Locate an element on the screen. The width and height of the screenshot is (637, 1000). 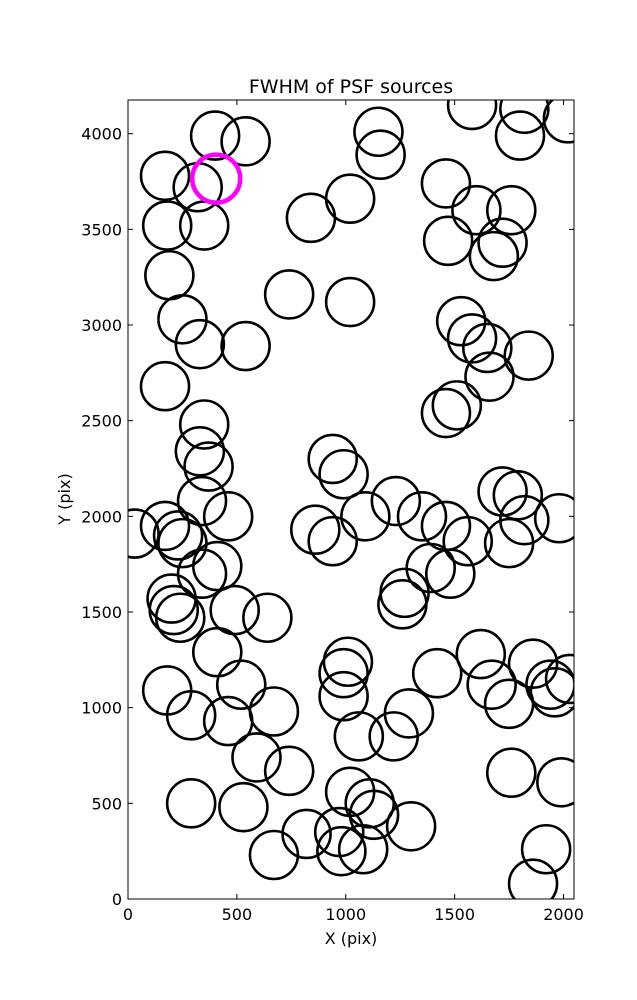
y-tick-label: 1500 is located at coordinates (101, 612).